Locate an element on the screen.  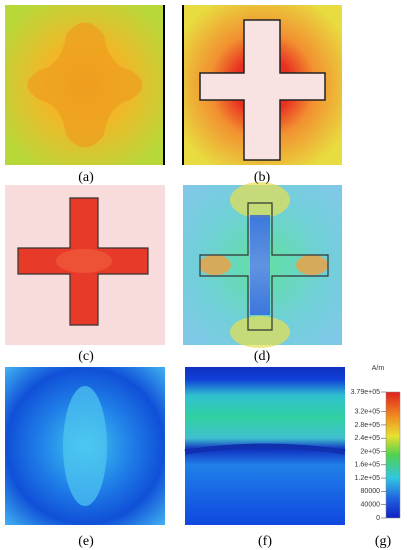
tick-label: 2e+05 is located at coordinates (370, 451).